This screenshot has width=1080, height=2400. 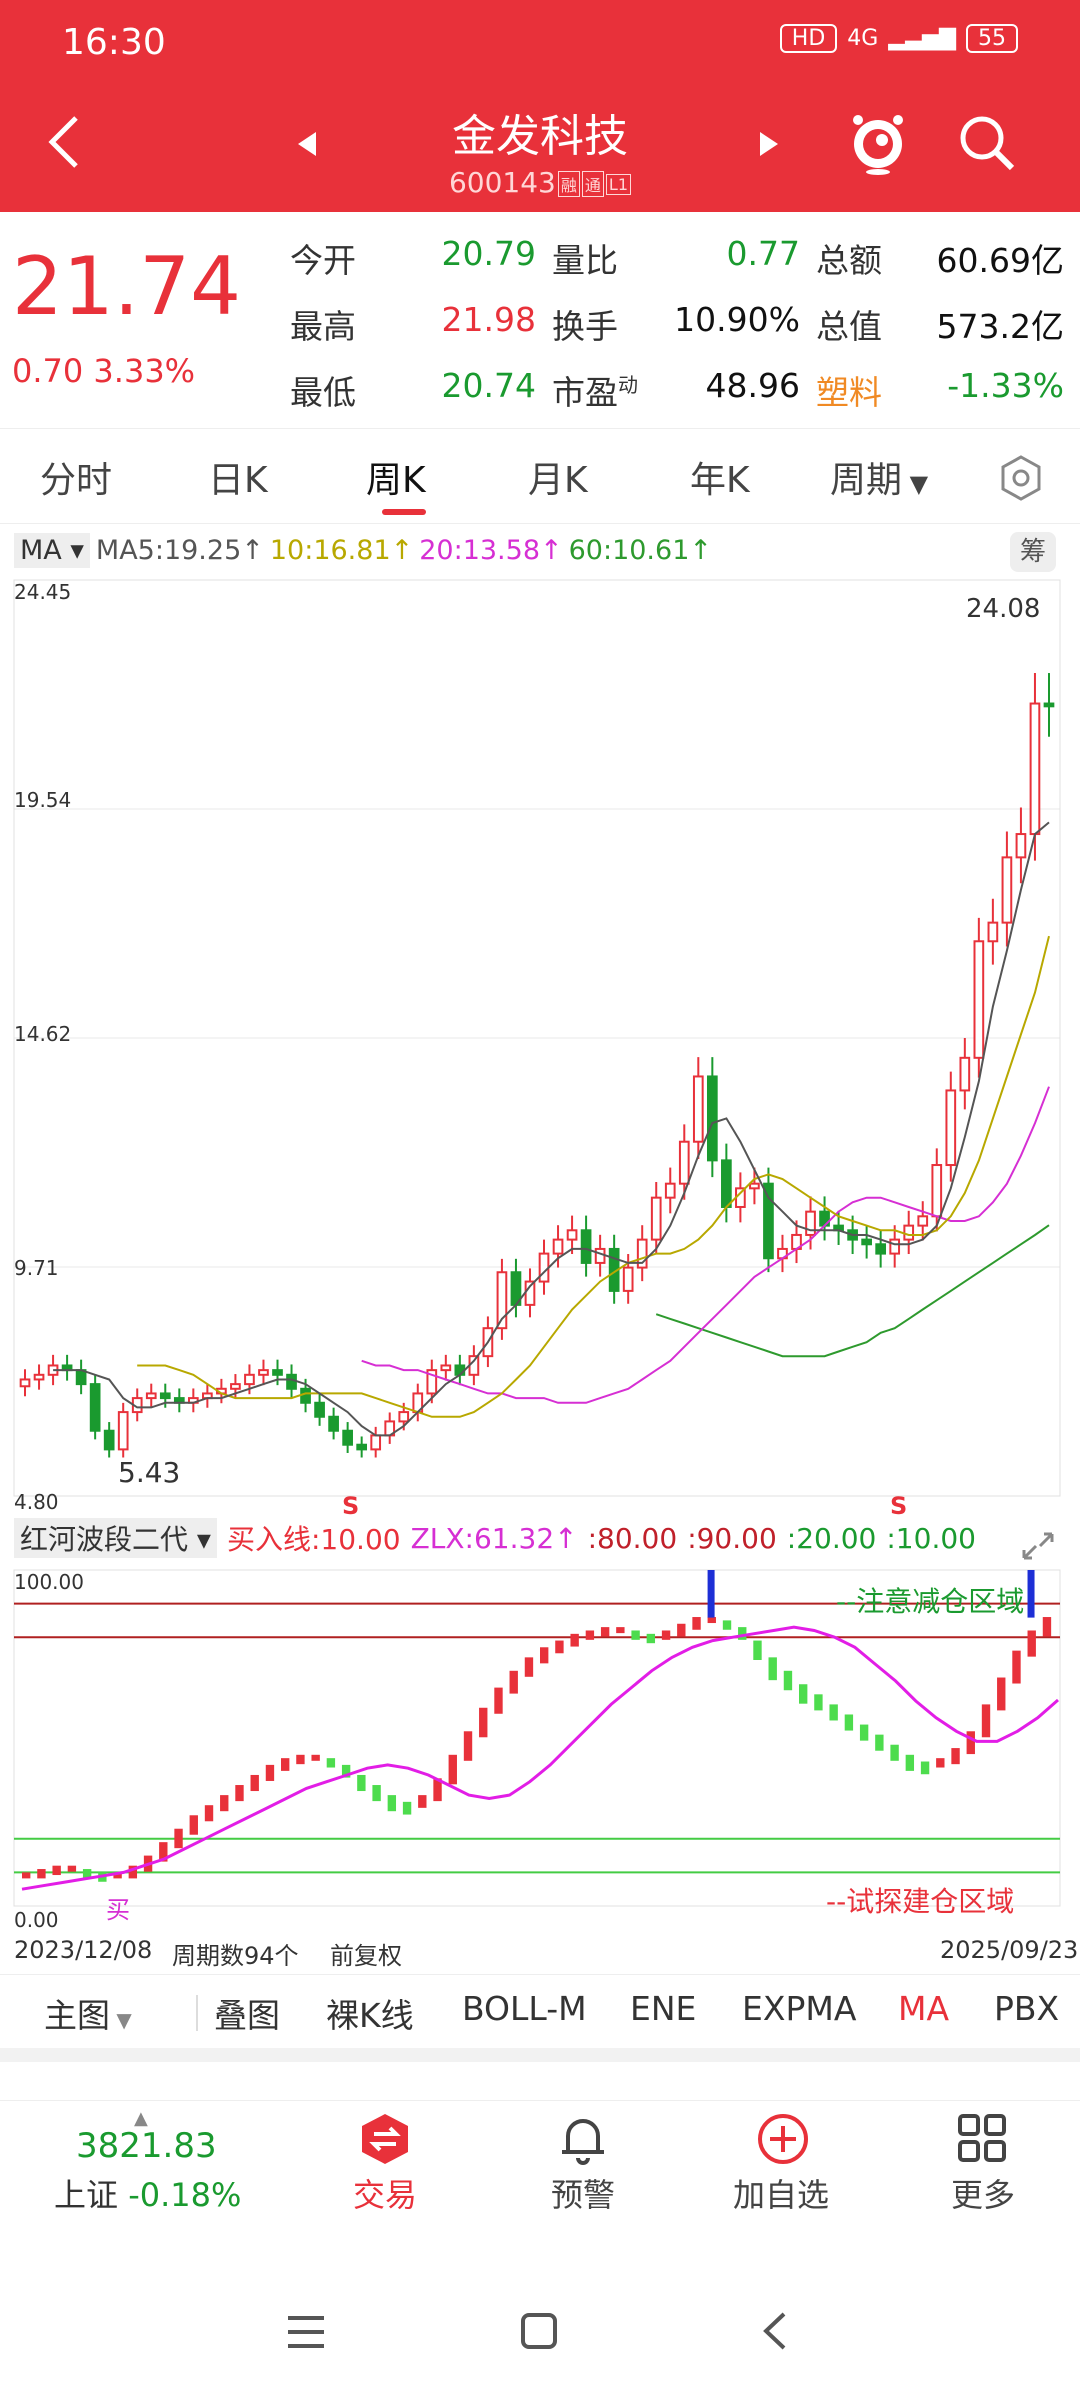 I want to click on tab-intraday: 分时, so click(x=76, y=480).